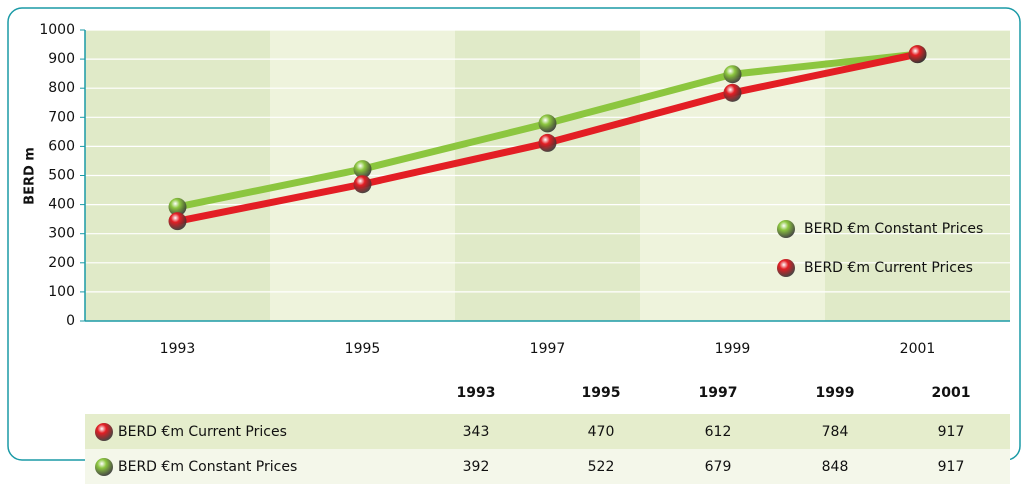 This screenshot has width=1024, height=490. I want to click on y-tick-label: 300, so click(61, 234).